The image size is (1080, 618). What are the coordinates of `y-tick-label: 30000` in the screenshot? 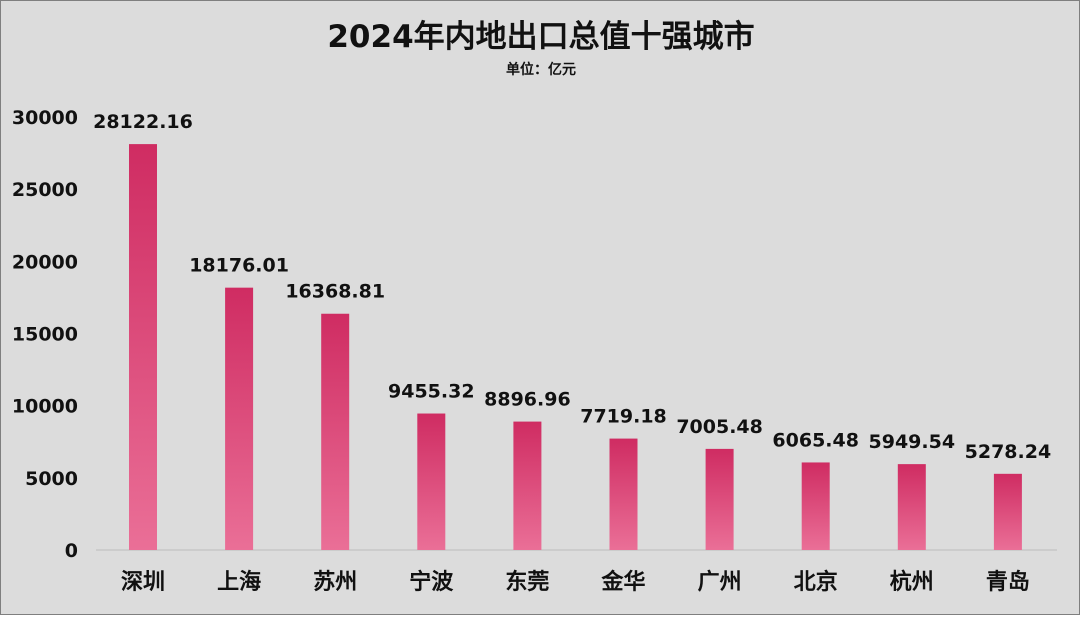 It's located at (45, 118).